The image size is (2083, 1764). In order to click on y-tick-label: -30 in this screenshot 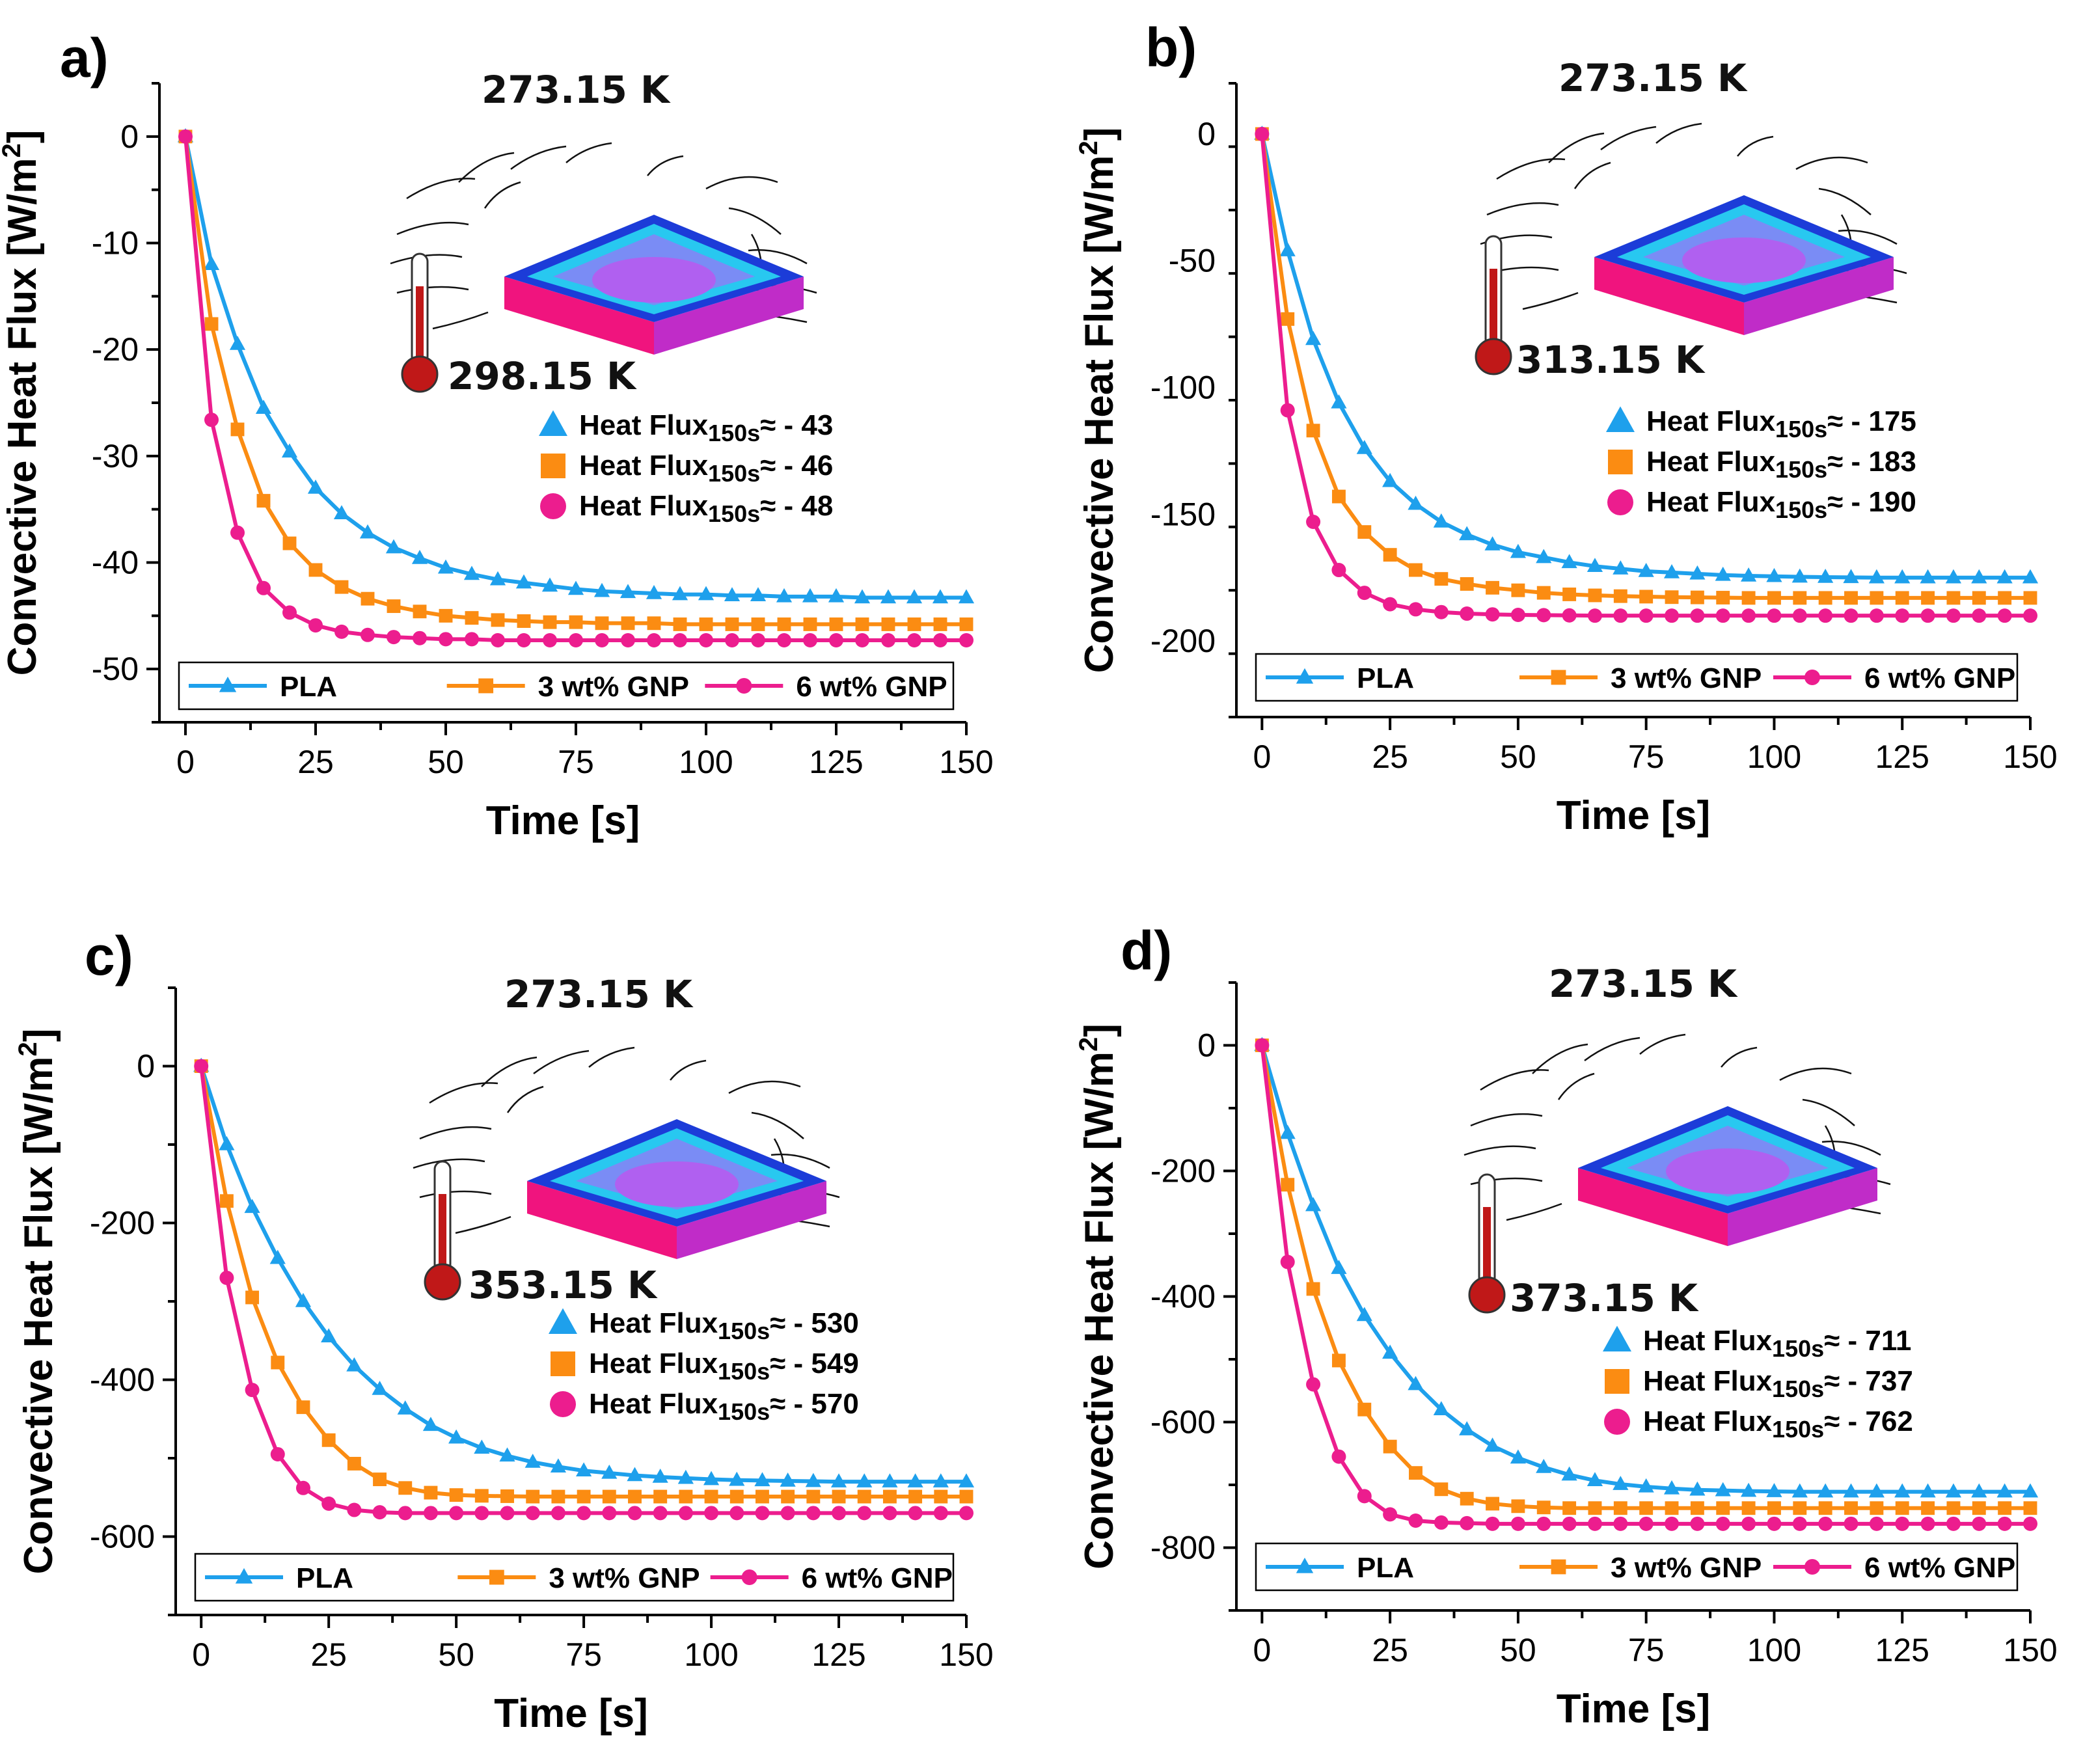, I will do `click(115, 456)`.